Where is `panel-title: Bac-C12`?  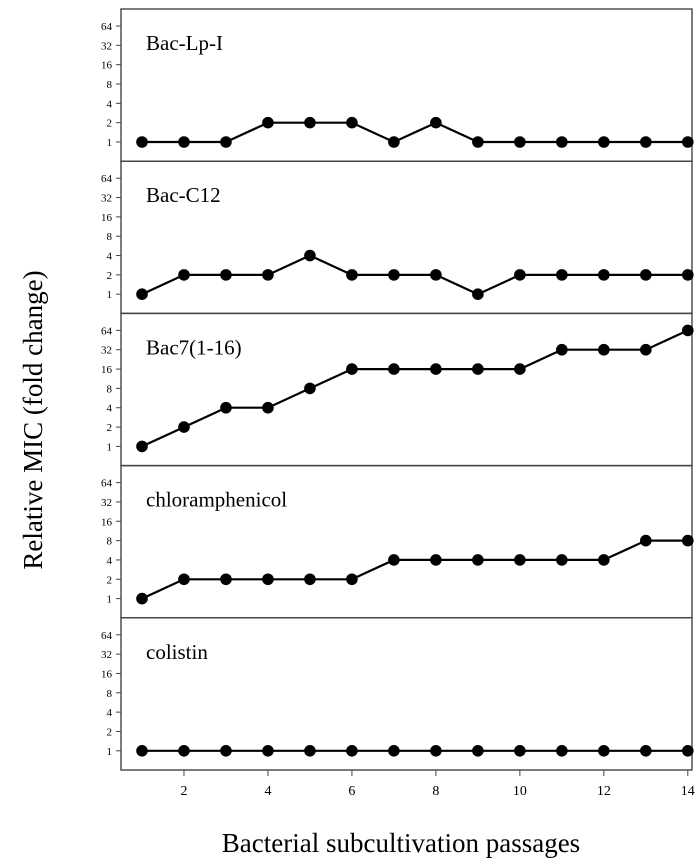 panel-title: Bac-C12 is located at coordinates (183, 195).